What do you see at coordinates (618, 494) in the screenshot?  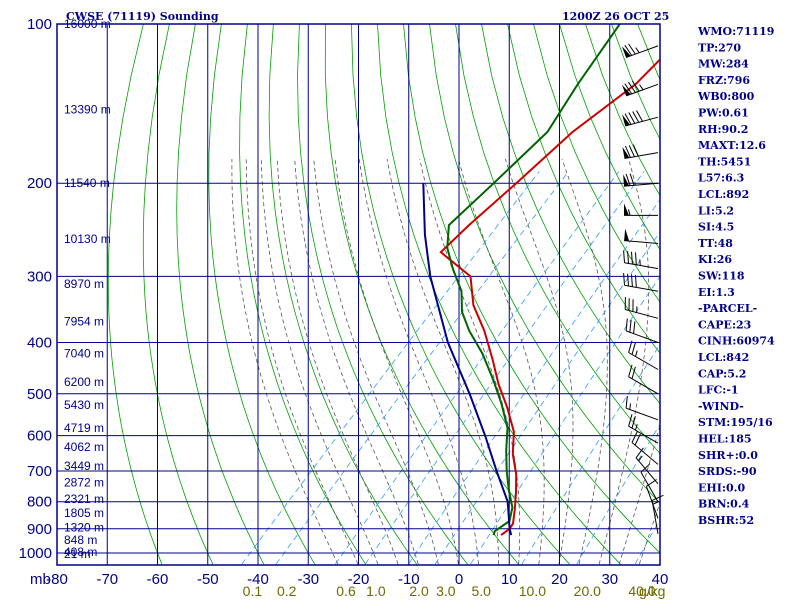 I see `mixing-ratio-line` at bounding box center [618, 494].